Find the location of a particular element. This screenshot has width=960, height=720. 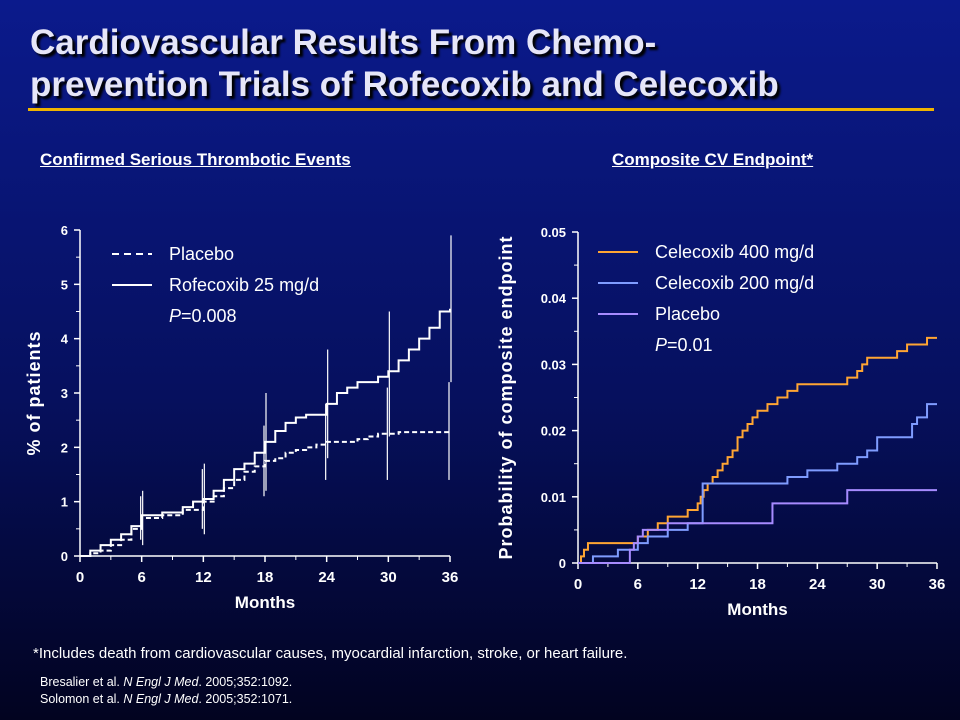

p-value-label: P=0.01 is located at coordinates (684, 345).